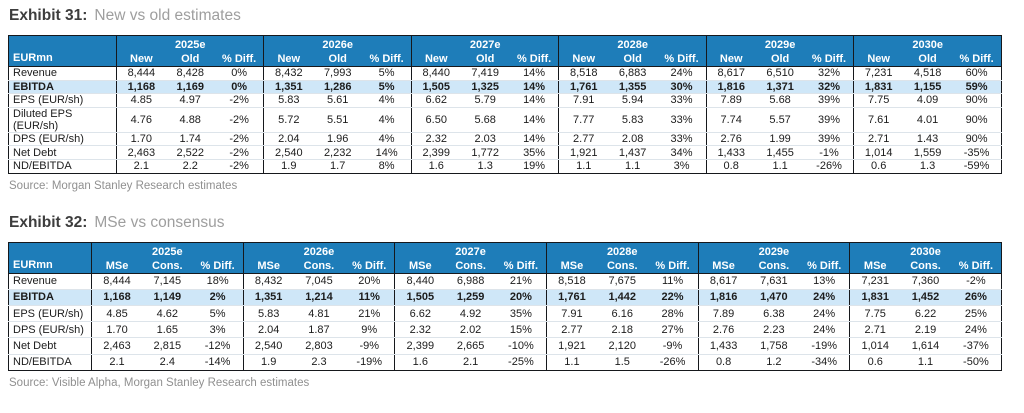  What do you see at coordinates (190, 166) in the screenshot?
I see `table-cell: 2.2` at bounding box center [190, 166].